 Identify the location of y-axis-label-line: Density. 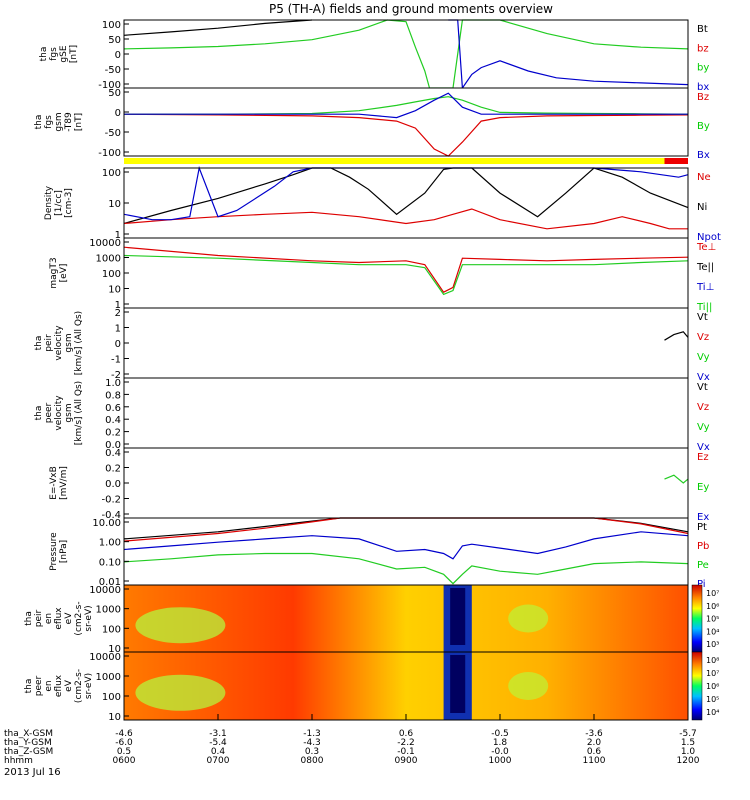
(49, 202).